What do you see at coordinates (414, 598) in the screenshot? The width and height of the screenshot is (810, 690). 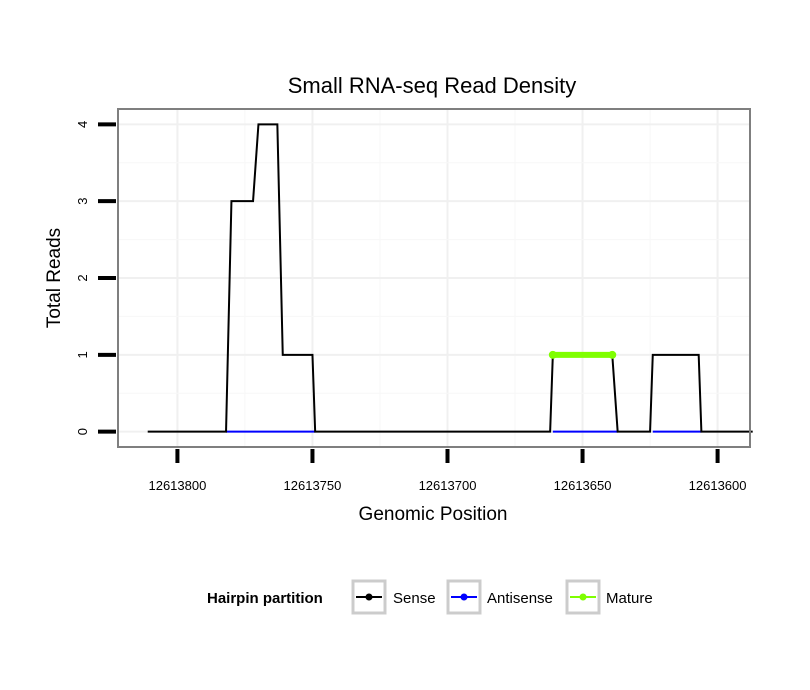 I see `legend-label-sense: Sense` at bounding box center [414, 598].